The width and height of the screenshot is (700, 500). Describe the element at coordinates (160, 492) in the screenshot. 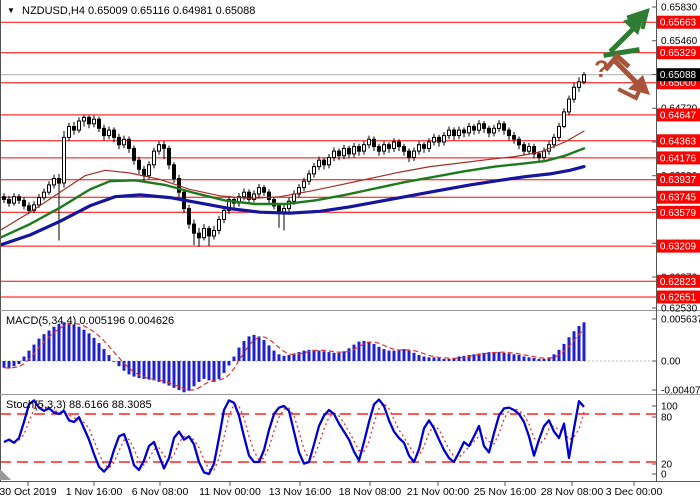

I see `time-tick-label: 6 Nov 08:00` at that location.